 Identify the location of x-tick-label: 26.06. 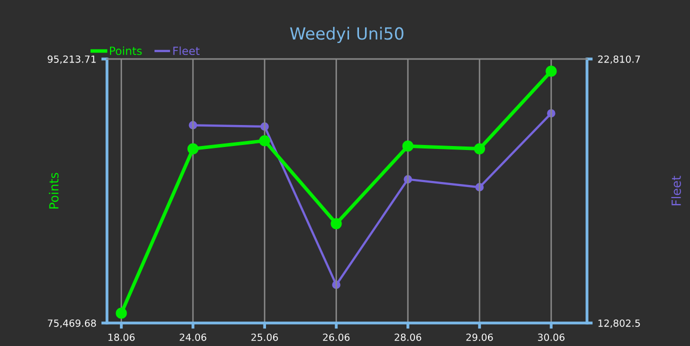
(336, 337).